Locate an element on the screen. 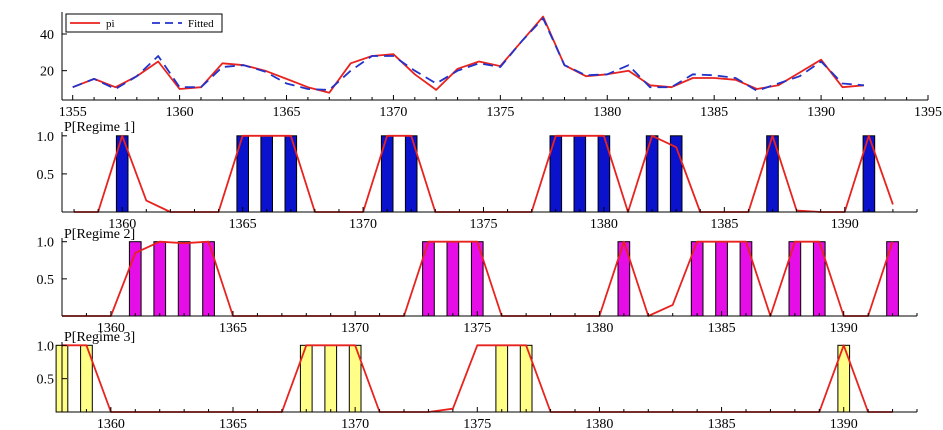 The image size is (943, 430). y-tick-label: 20 is located at coordinates (47, 72).